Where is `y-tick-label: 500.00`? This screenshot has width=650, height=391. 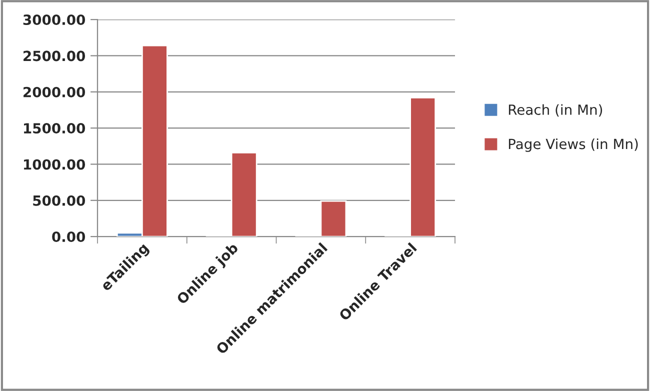 y-tick-label: 500.00 is located at coordinates (59, 200).